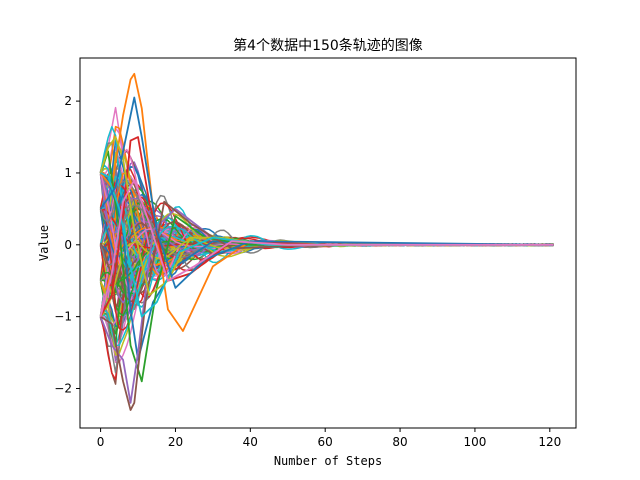 Image resolution: width=640 pixels, height=480 pixels. Describe the element at coordinates (549, 442) in the screenshot. I see `x-tick-label: 120` at that location.